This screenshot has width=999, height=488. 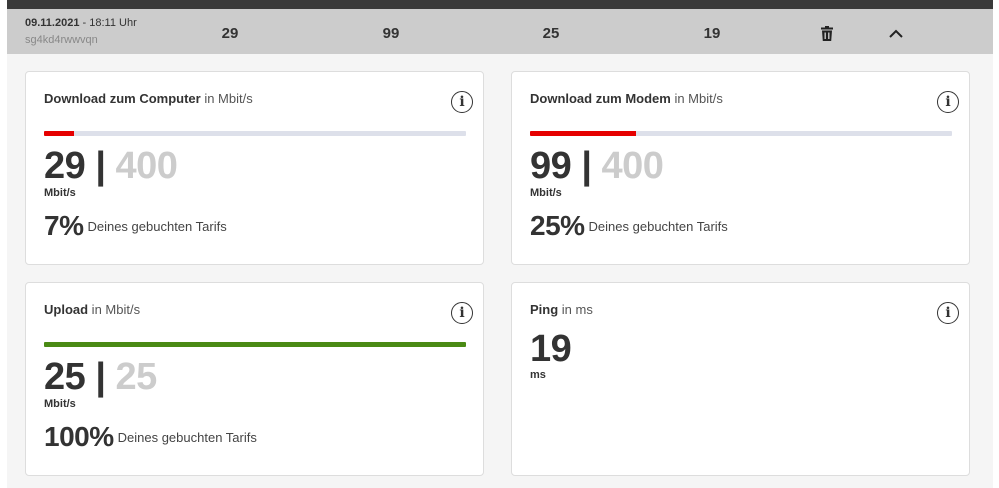 I want to click on card-title: Download zum Computer in Mbit/s, so click(x=148, y=98).